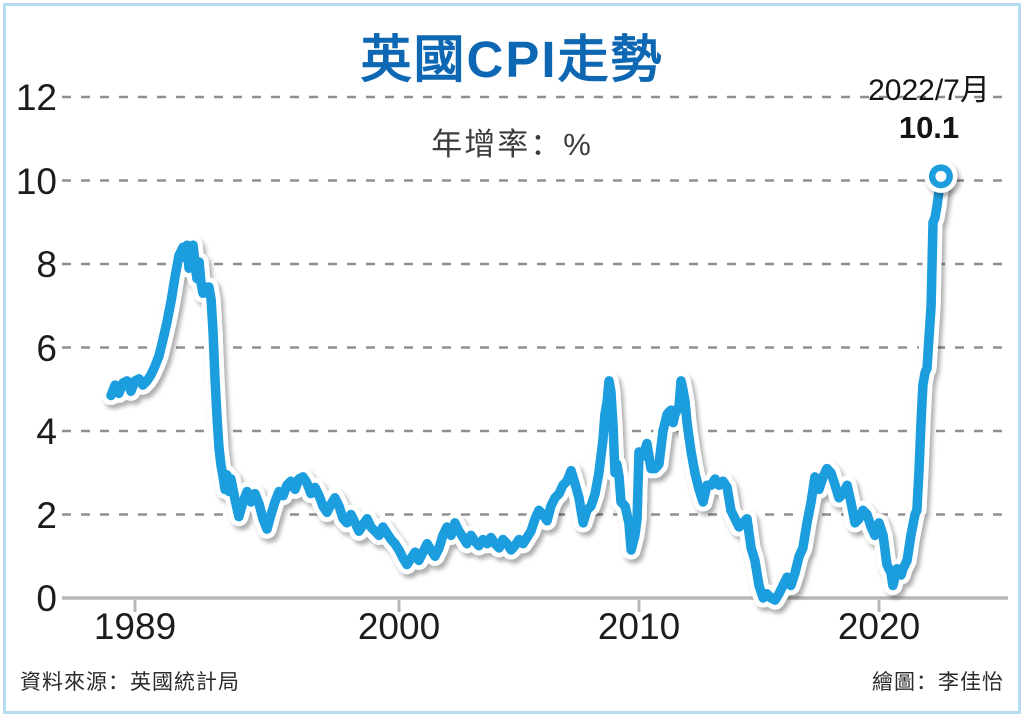 This screenshot has height=717, width=1024. What do you see at coordinates (46, 515) in the screenshot?
I see `y-axis-label: 2` at bounding box center [46, 515].